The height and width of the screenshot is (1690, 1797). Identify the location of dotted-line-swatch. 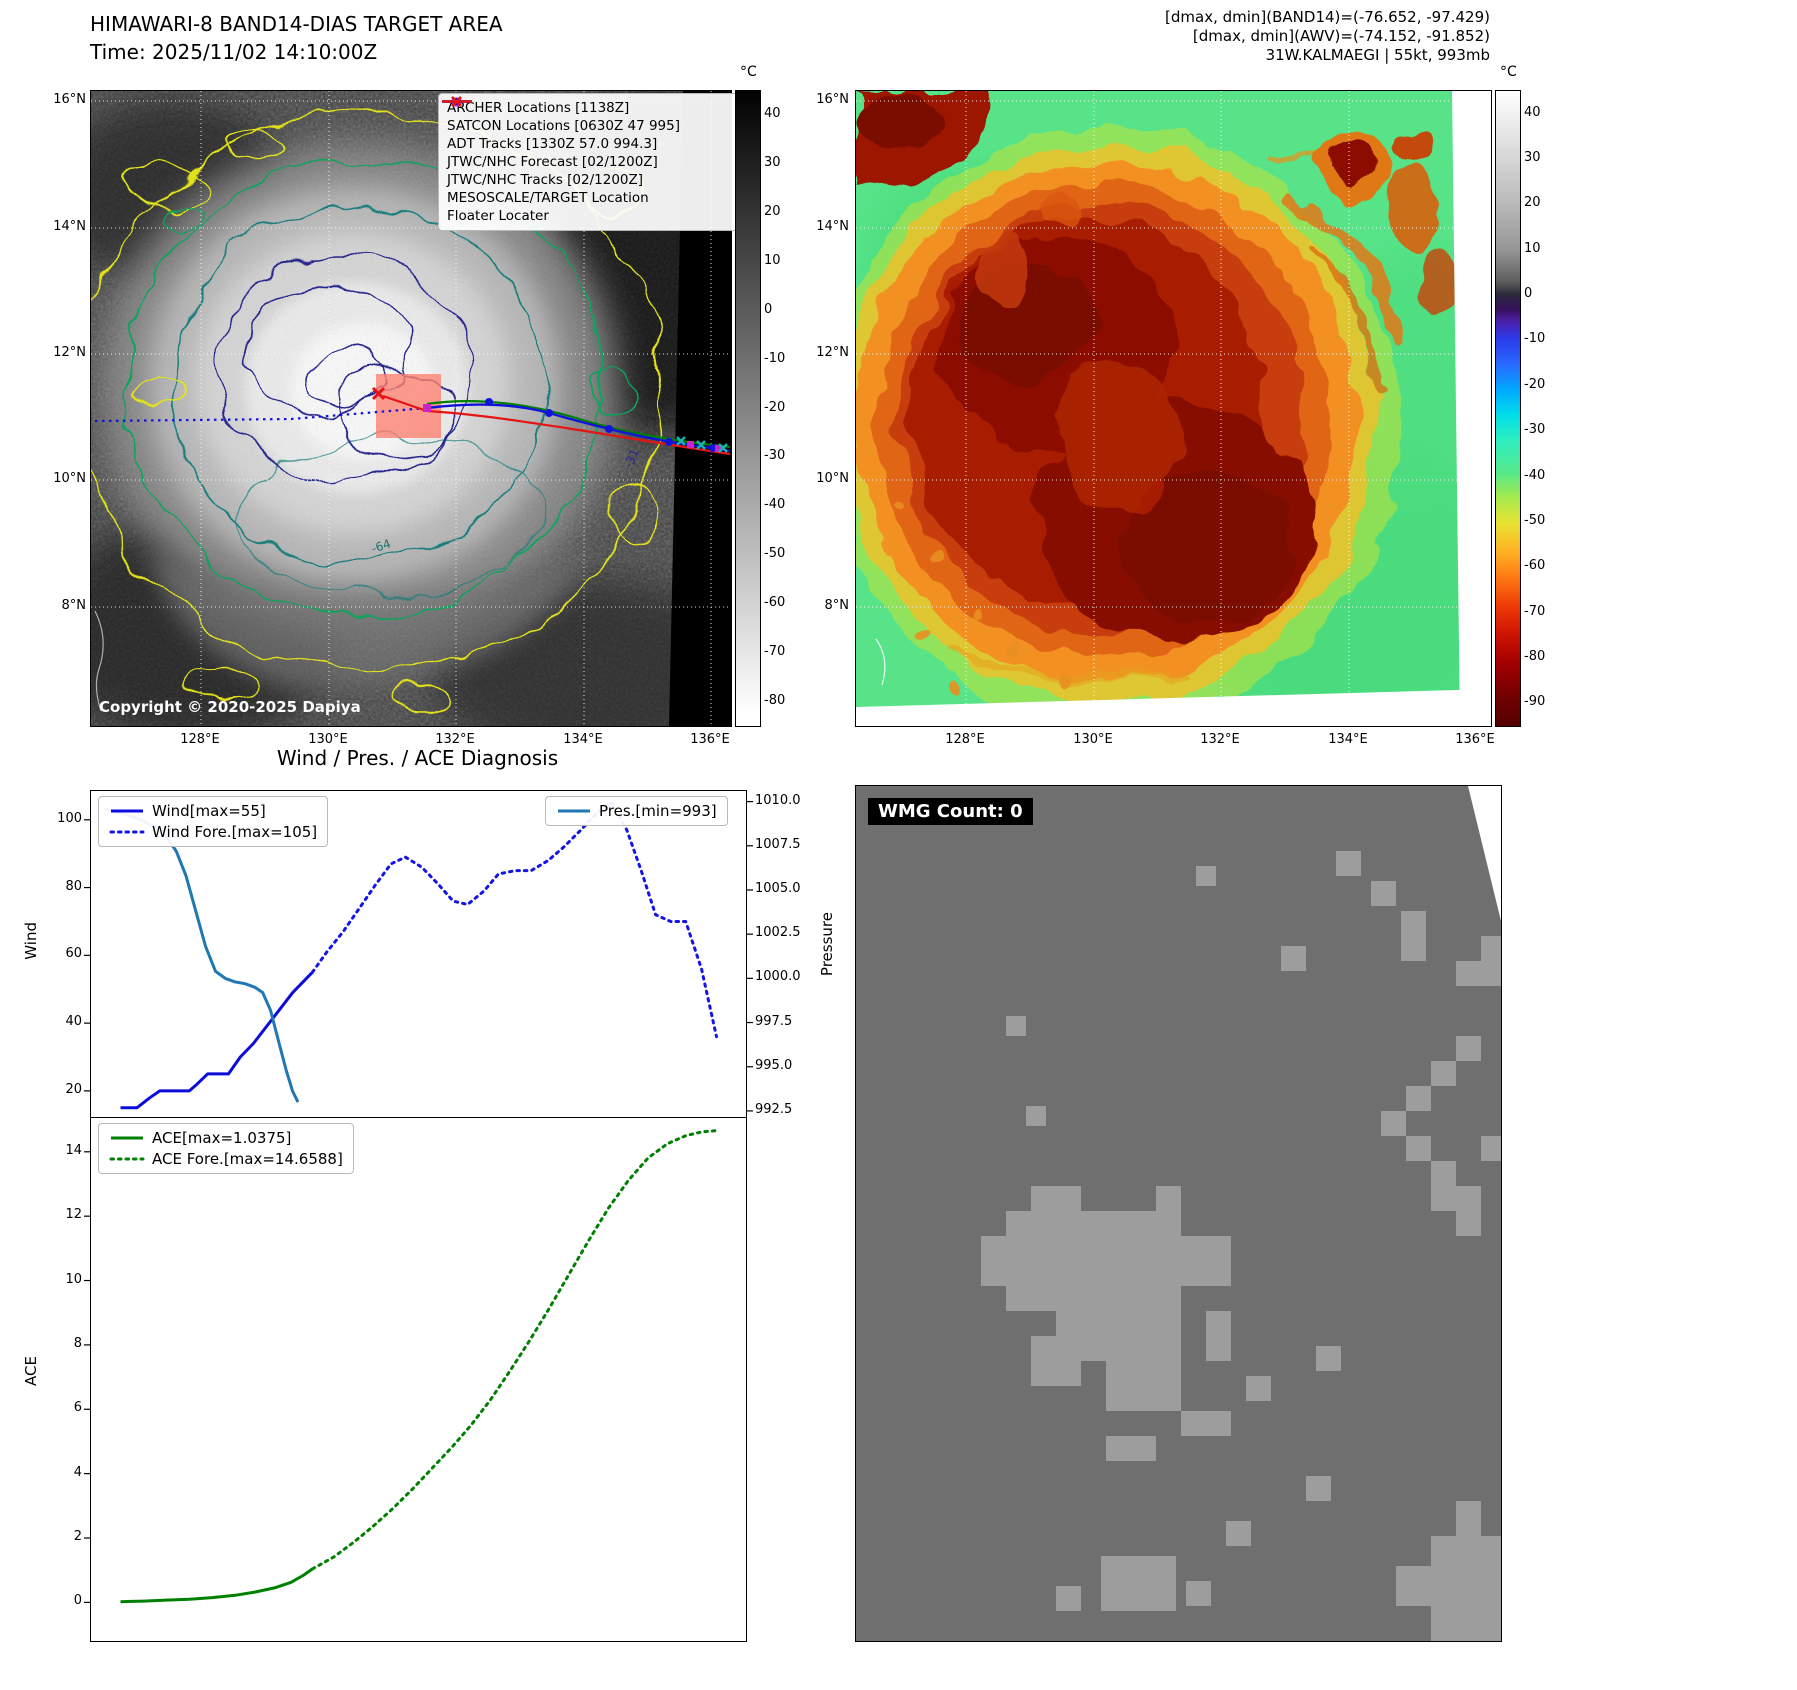
(127, 832).